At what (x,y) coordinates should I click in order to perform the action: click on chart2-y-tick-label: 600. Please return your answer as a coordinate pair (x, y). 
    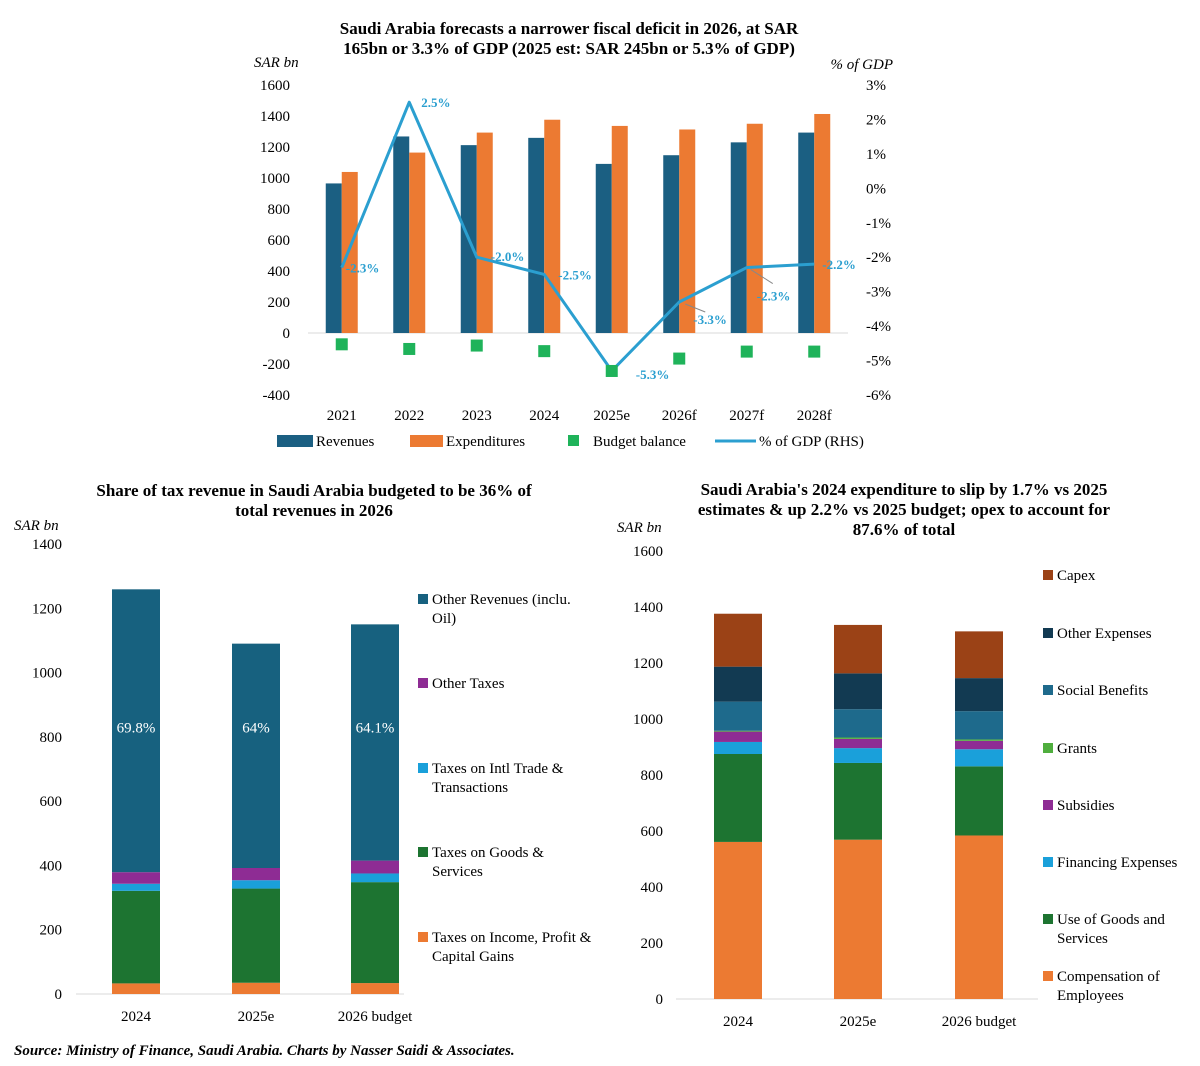
    Looking at the image, I should click on (51, 802).